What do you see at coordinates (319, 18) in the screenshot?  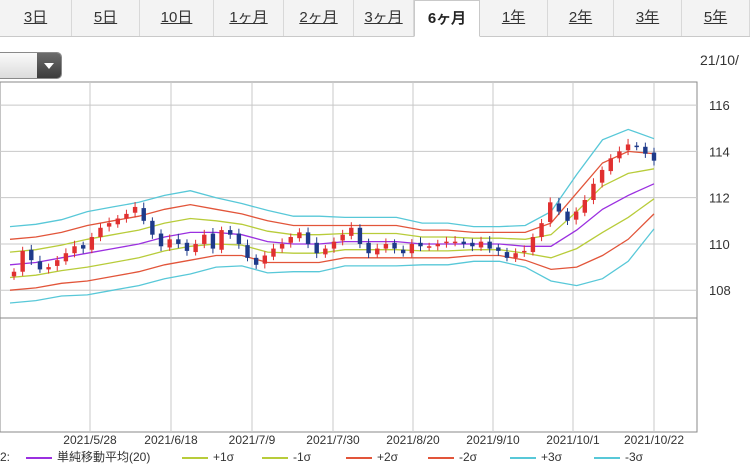 I see `tab-4: 2ヶ月` at bounding box center [319, 18].